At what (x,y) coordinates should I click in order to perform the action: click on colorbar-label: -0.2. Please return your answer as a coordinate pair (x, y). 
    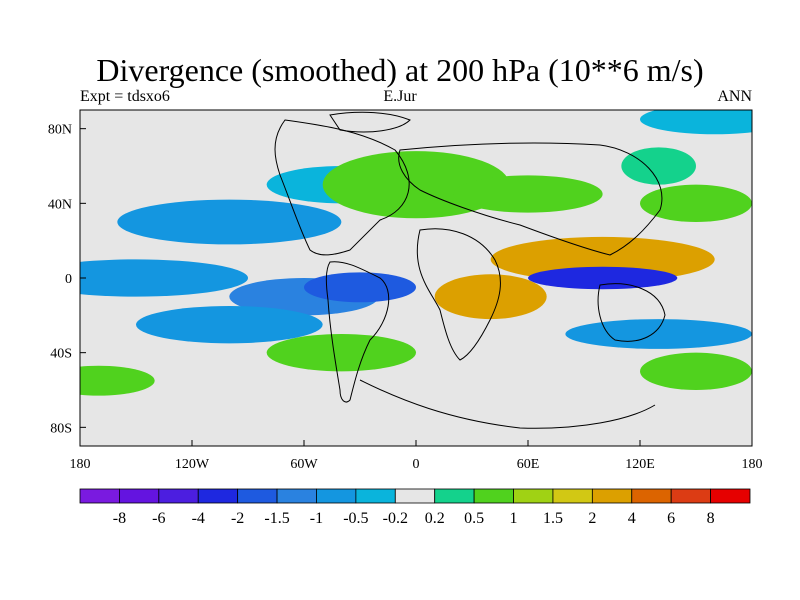
    Looking at the image, I should click on (395, 518).